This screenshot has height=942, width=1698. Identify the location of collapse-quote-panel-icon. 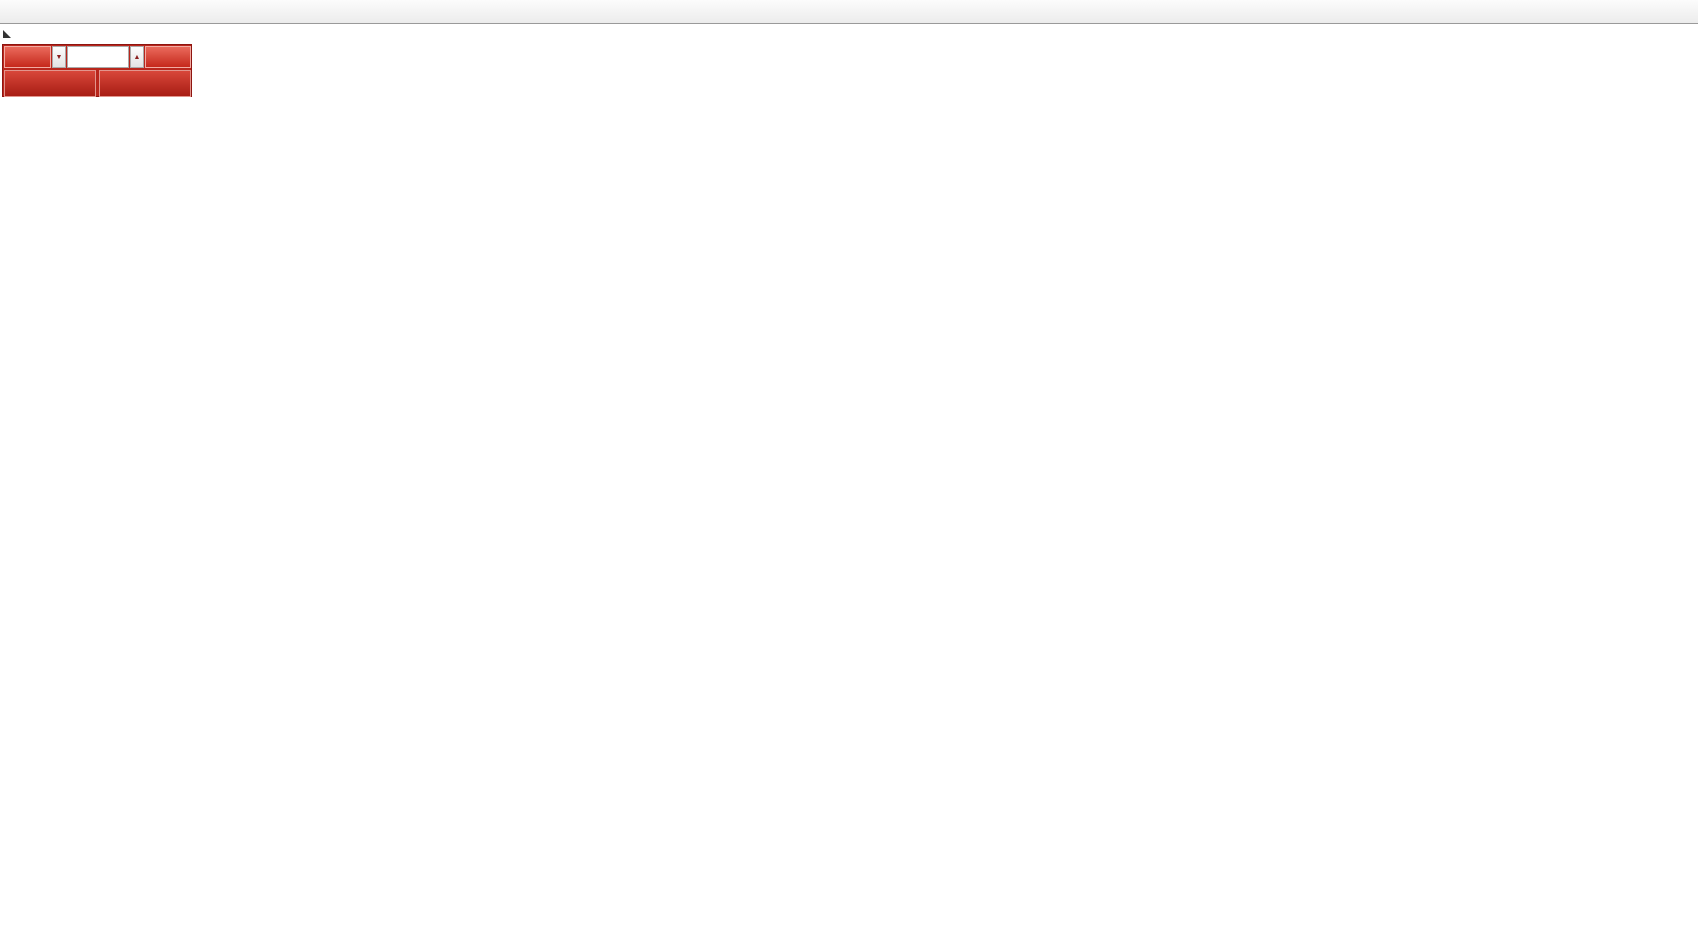
(7, 34).